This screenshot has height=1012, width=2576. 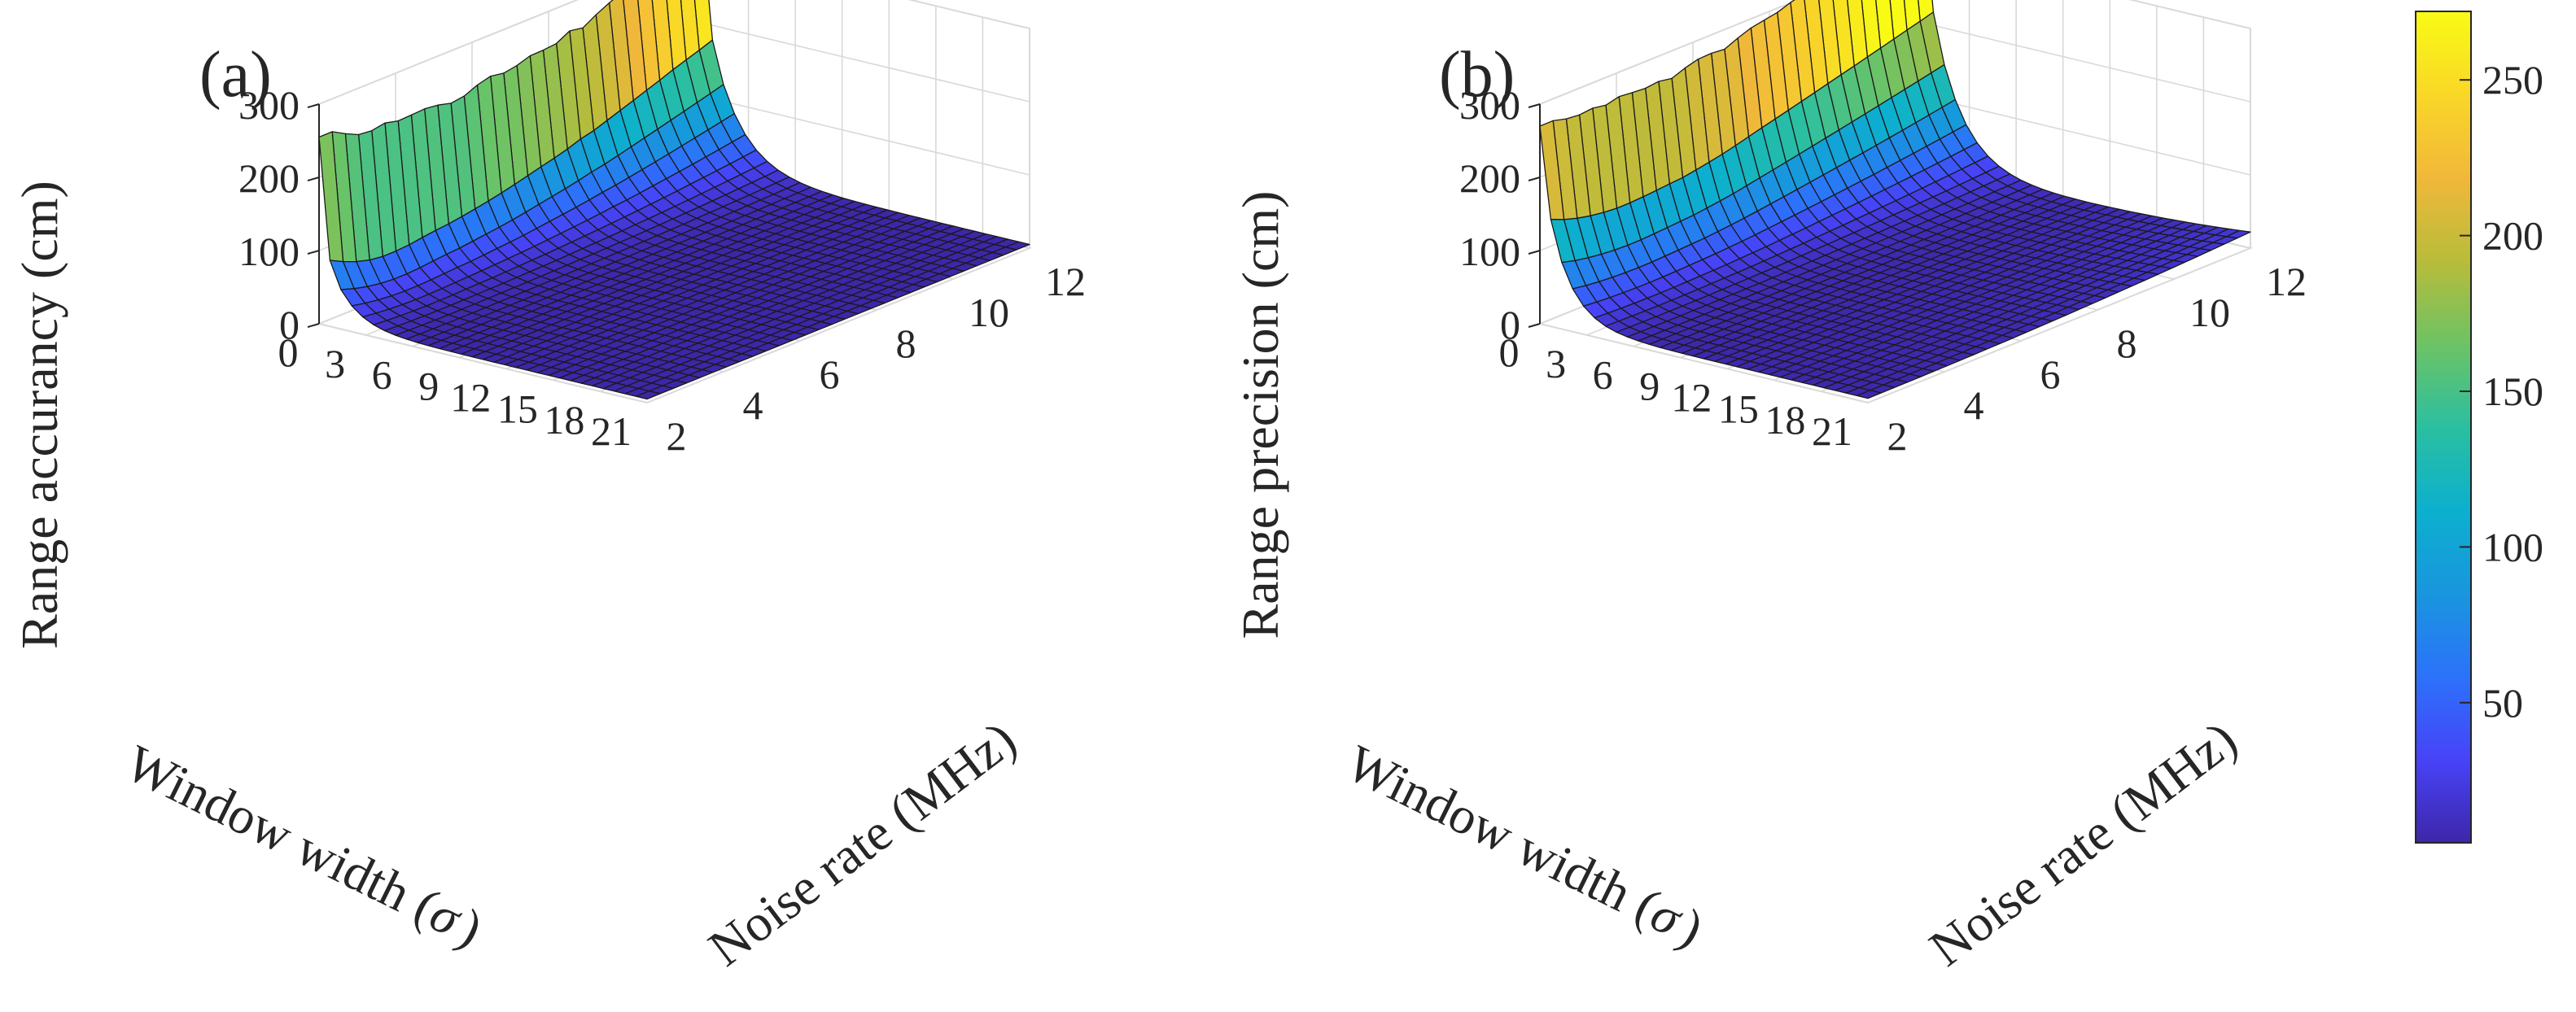 What do you see at coordinates (1477, 75) in the screenshot?
I see `panel-b-label: (b)` at bounding box center [1477, 75].